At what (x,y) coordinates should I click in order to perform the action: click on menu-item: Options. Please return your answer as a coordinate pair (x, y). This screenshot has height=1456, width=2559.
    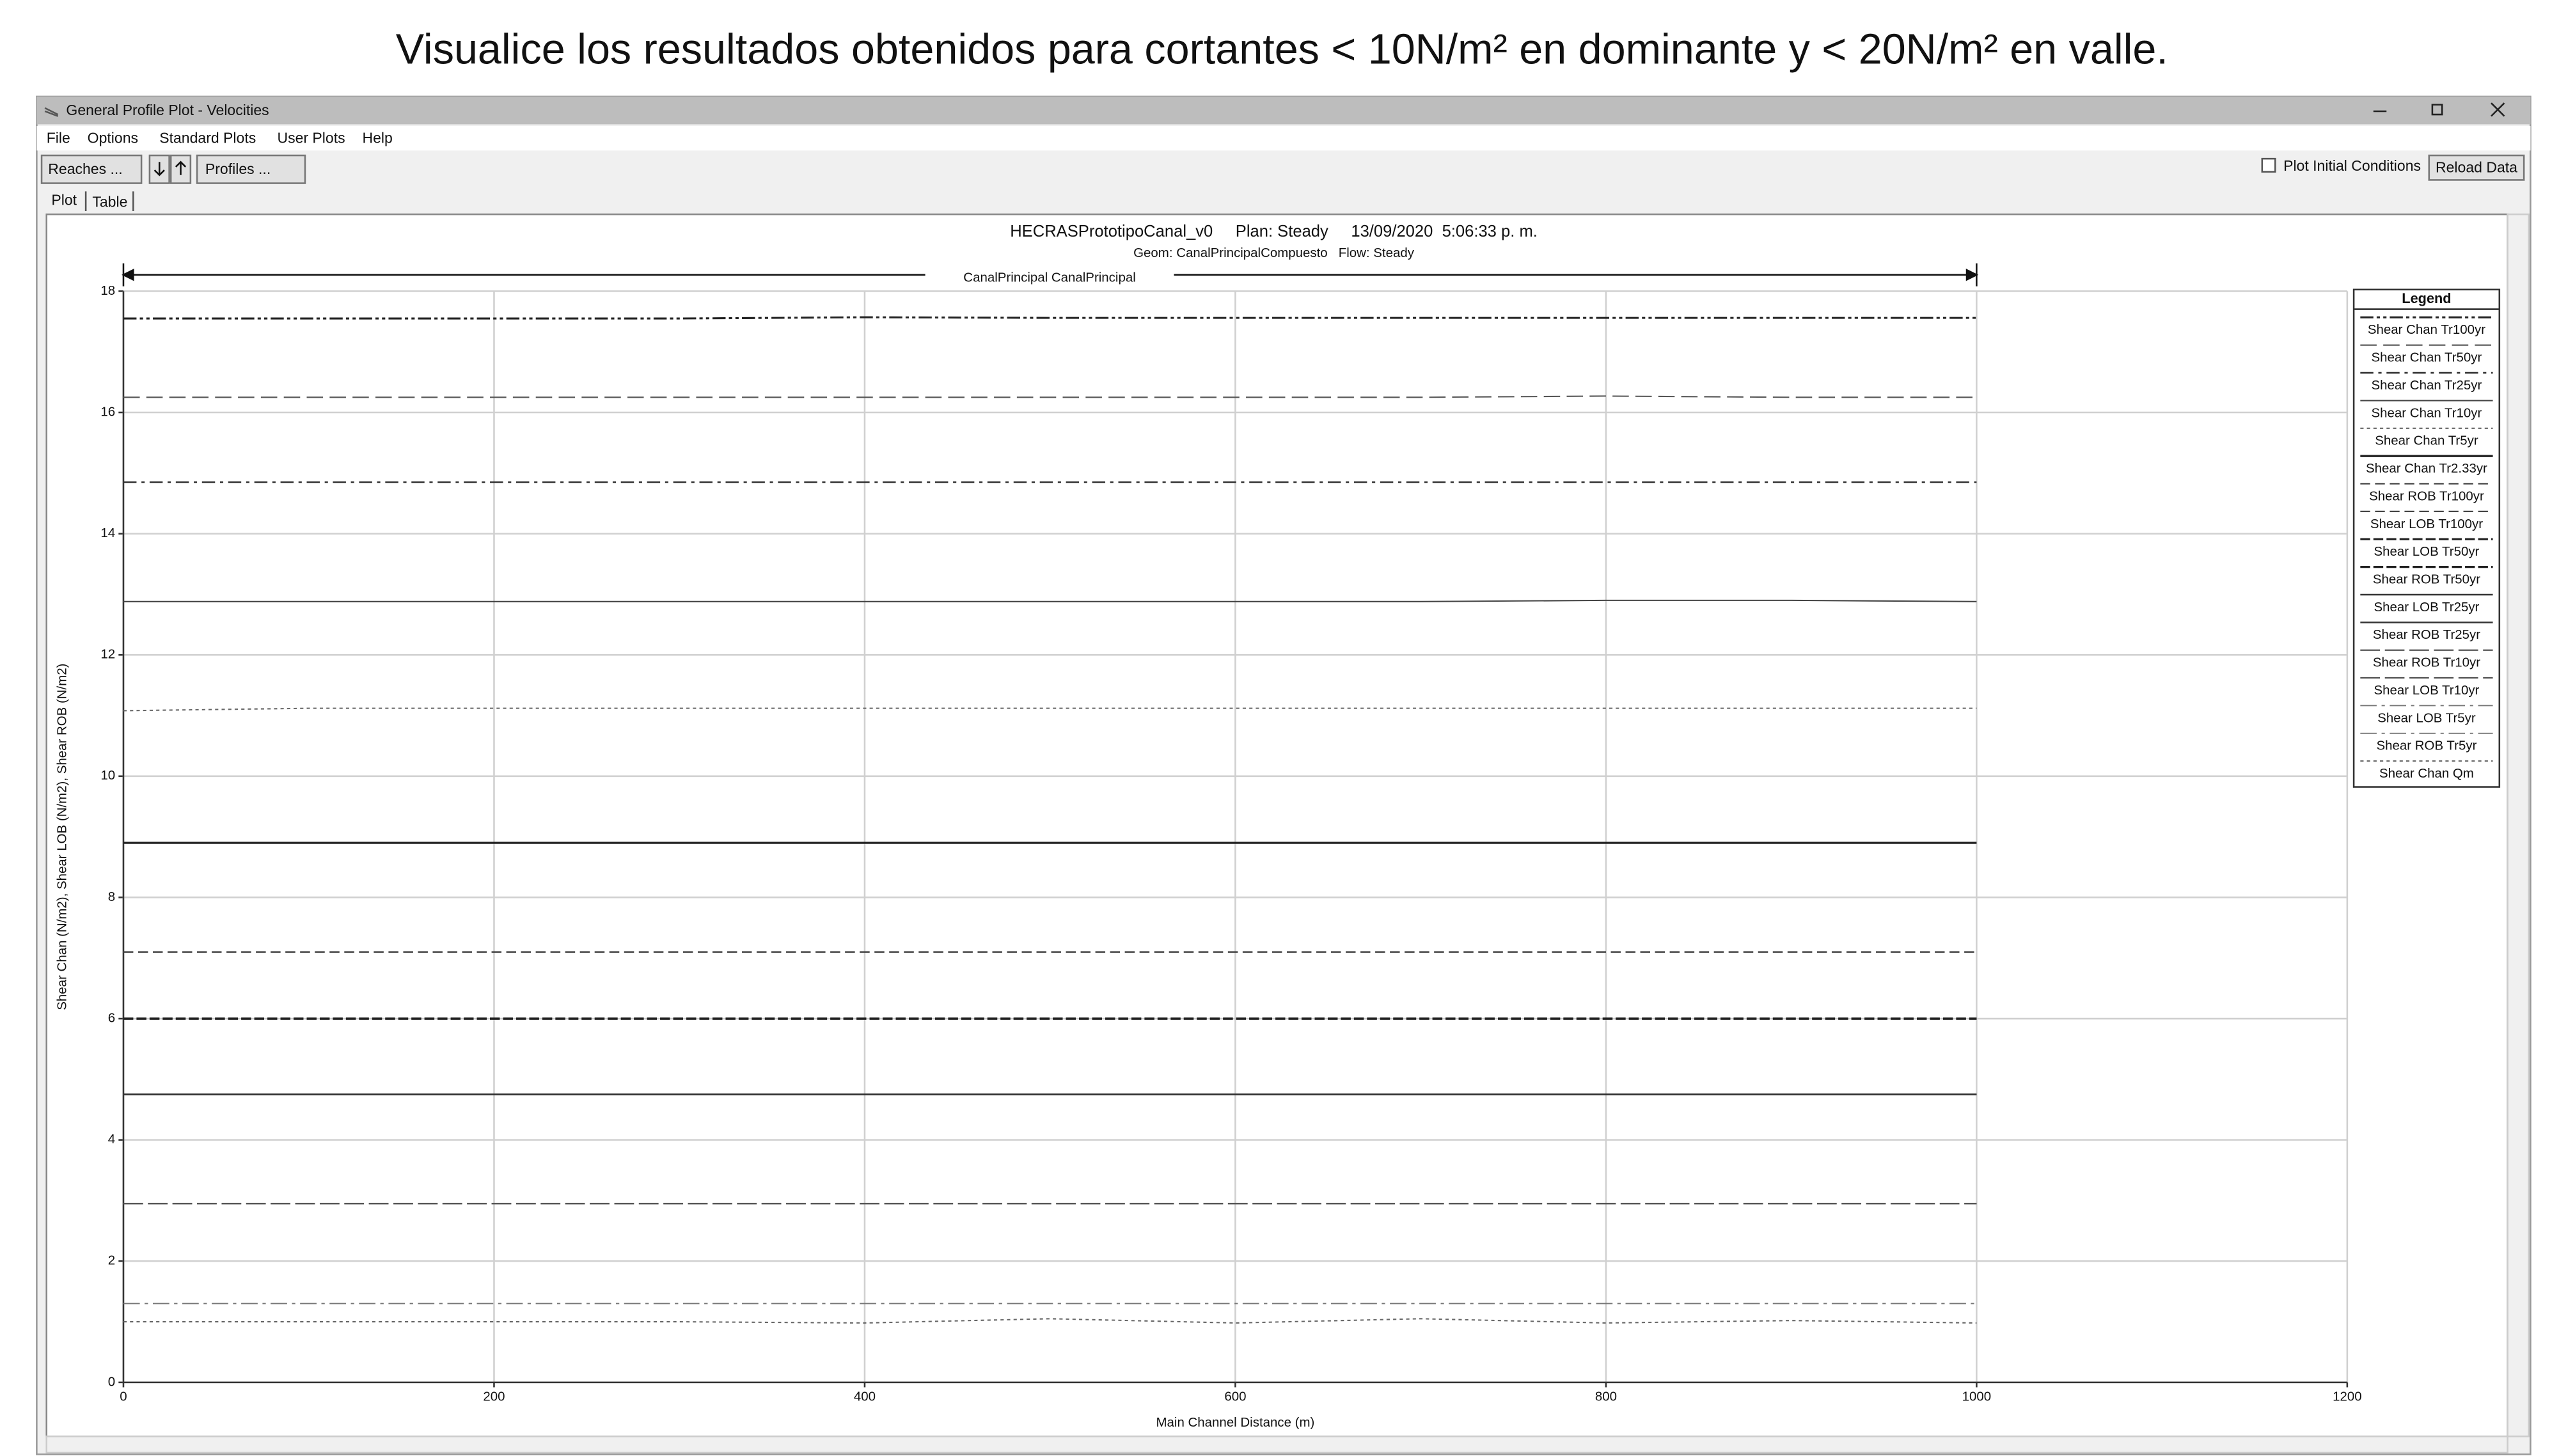
    Looking at the image, I should click on (113, 138).